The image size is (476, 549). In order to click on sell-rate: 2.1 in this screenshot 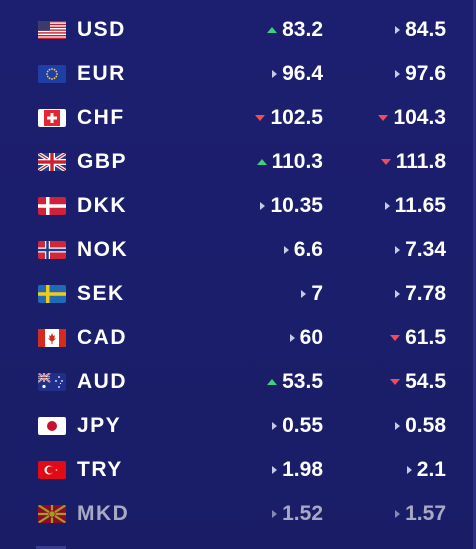, I will do `click(426, 470)`.